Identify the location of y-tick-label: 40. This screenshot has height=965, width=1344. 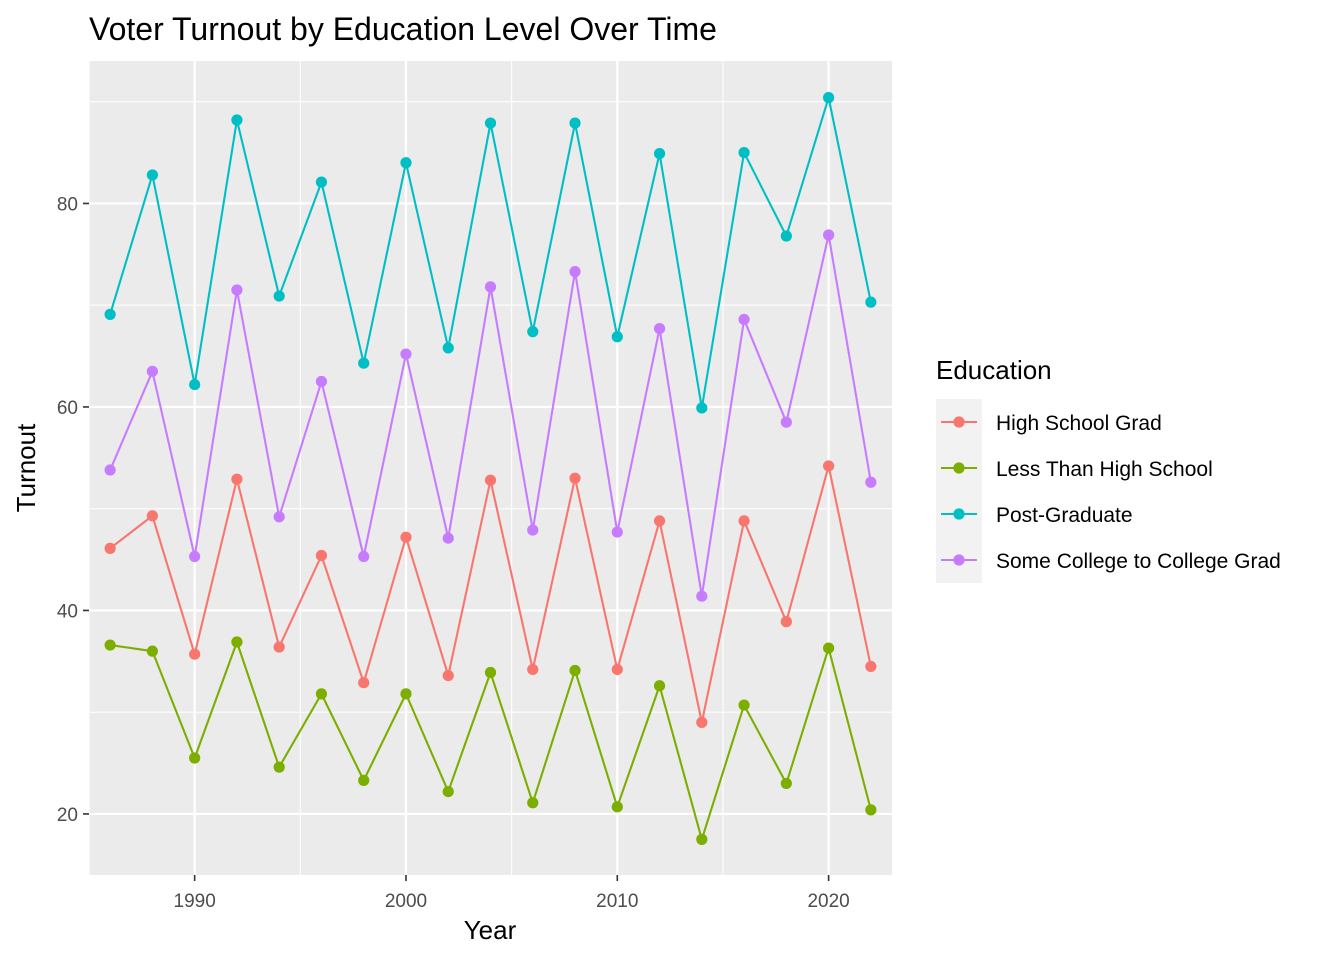
(67, 611).